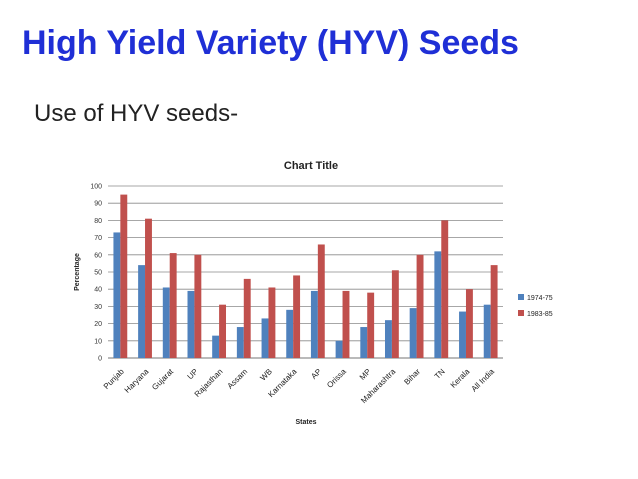 The image size is (638, 479). I want to click on x-category-label: TN, so click(440, 374).